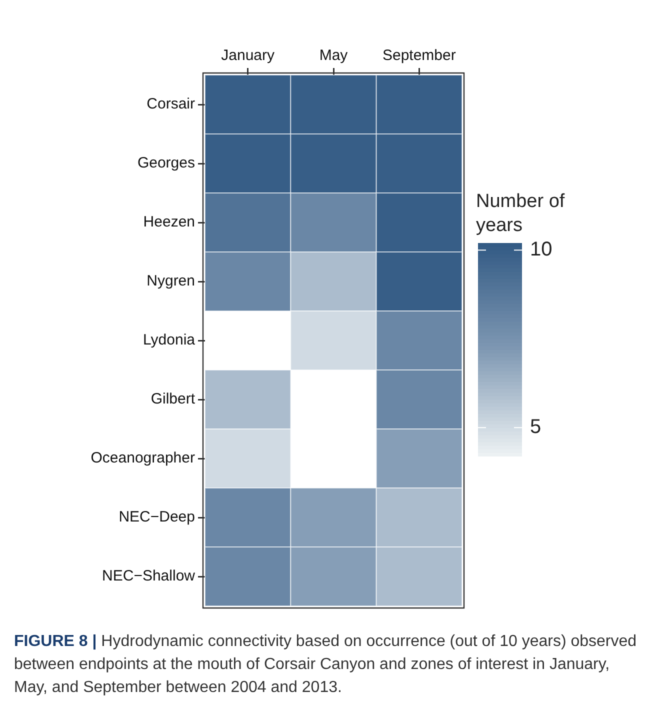 The height and width of the screenshot is (722, 655). What do you see at coordinates (166, 163) in the screenshot?
I see `y-tick-label: Georges` at bounding box center [166, 163].